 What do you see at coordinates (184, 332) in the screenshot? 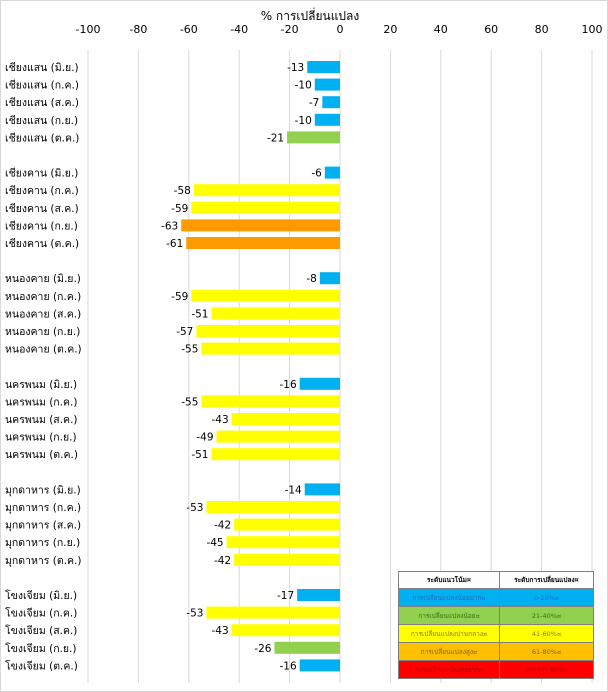
I see `data-label: -57` at bounding box center [184, 332].